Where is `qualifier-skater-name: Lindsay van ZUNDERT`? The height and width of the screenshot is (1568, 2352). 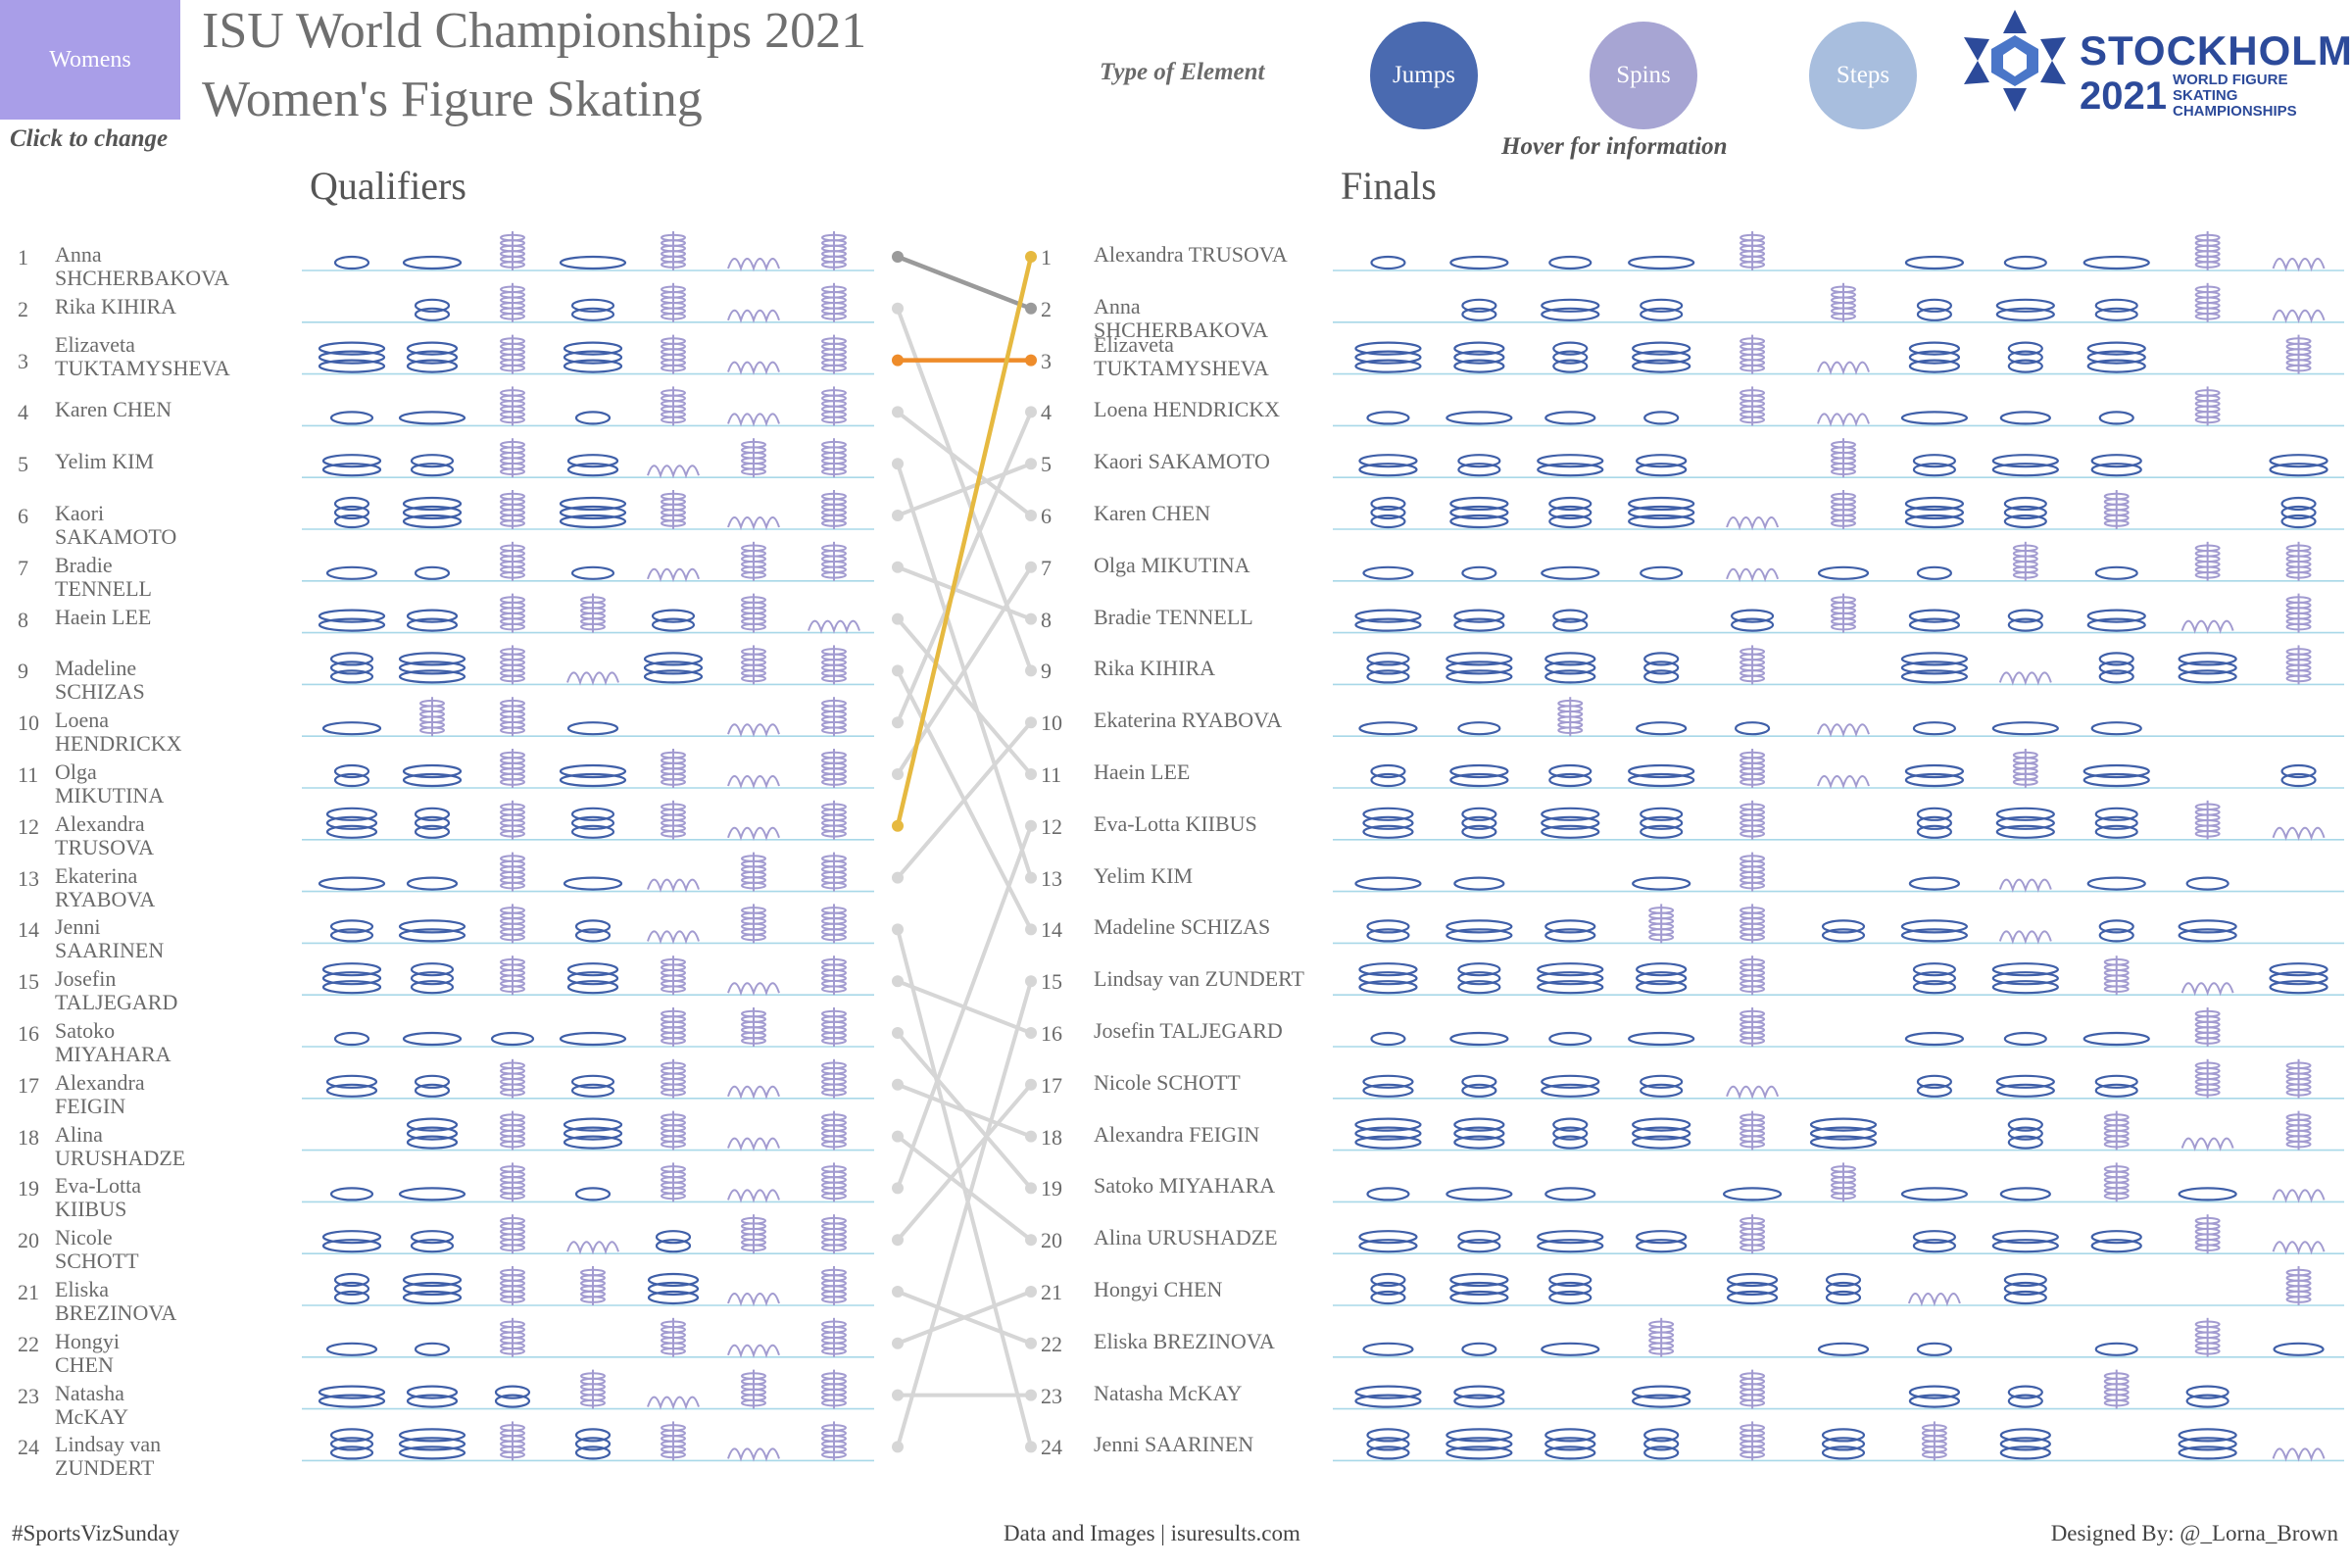 qualifier-skater-name: Lindsay van ZUNDERT is located at coordinates (108, 1456).